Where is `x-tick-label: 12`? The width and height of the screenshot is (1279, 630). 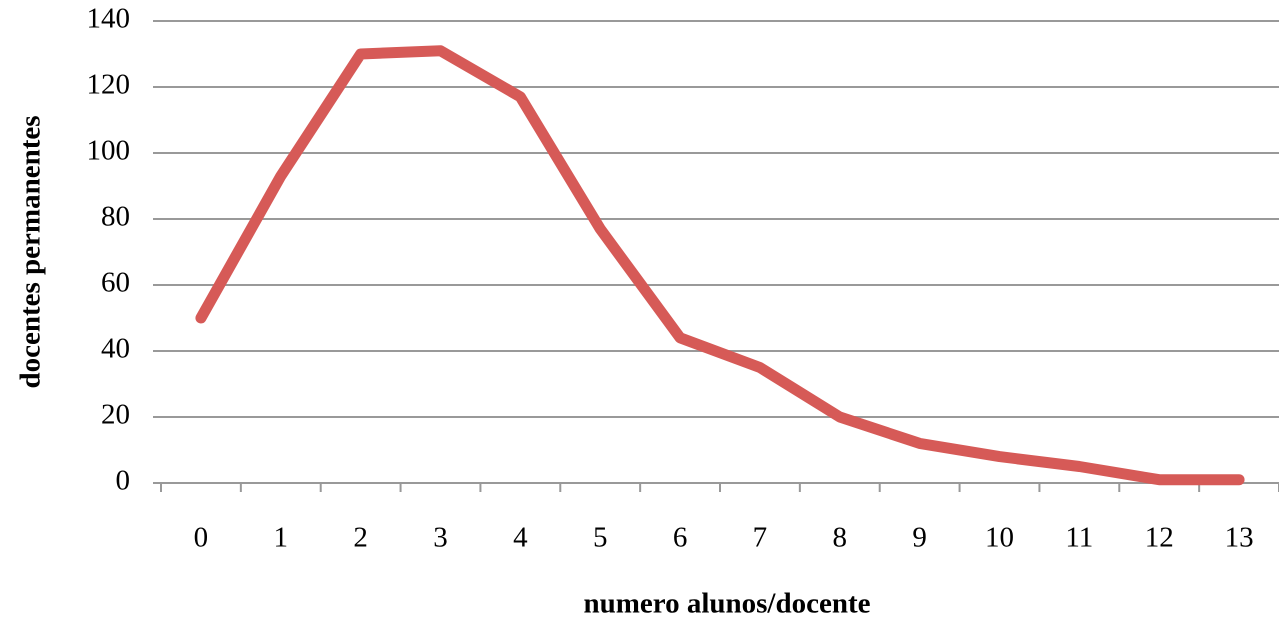 x-tick-label: 12 is located at coordinates (1159, 538).